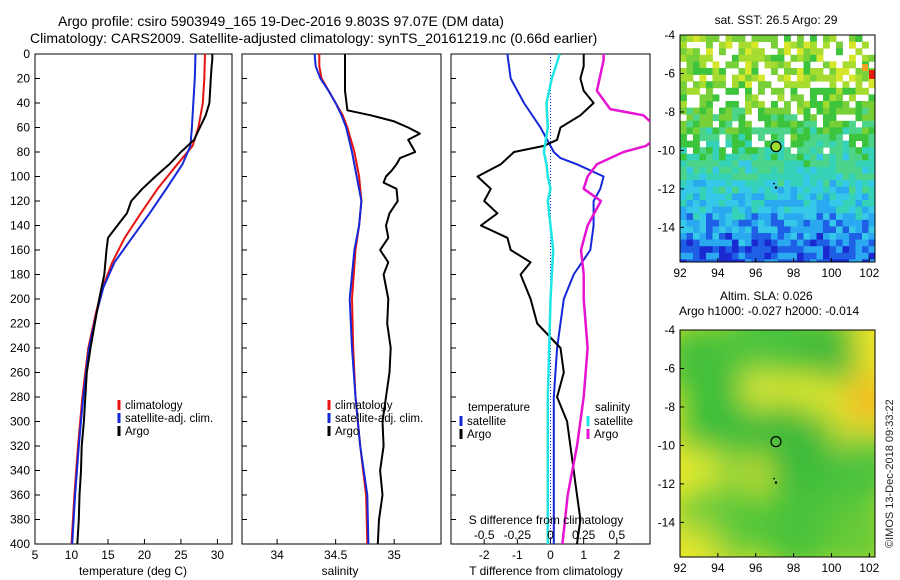 Image resolution: width=900 pixels, height=580 pixels. What do you see at coordinates (777, 148) in the screenshot?
I see `sst-heatmap` at bounding box center [777, 148].